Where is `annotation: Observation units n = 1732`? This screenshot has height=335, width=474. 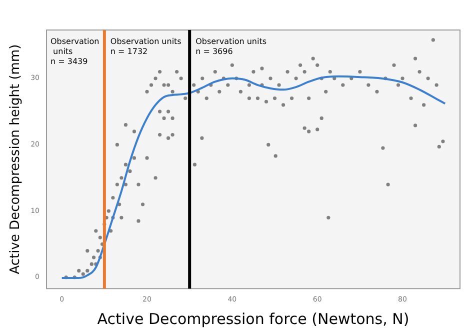
annotation: Observation units n = 1732 is located at coordinates (146, 46).